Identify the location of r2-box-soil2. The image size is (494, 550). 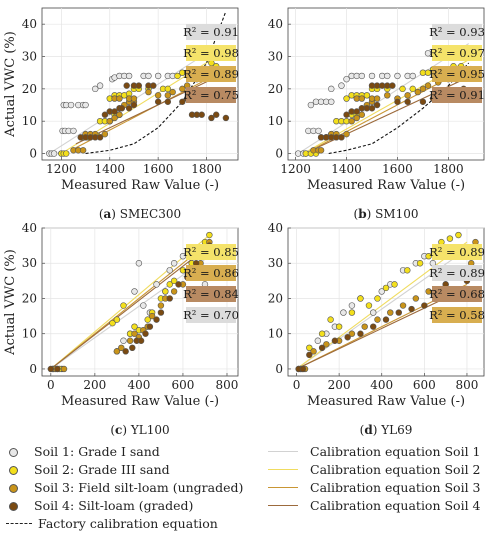
(211, 252).